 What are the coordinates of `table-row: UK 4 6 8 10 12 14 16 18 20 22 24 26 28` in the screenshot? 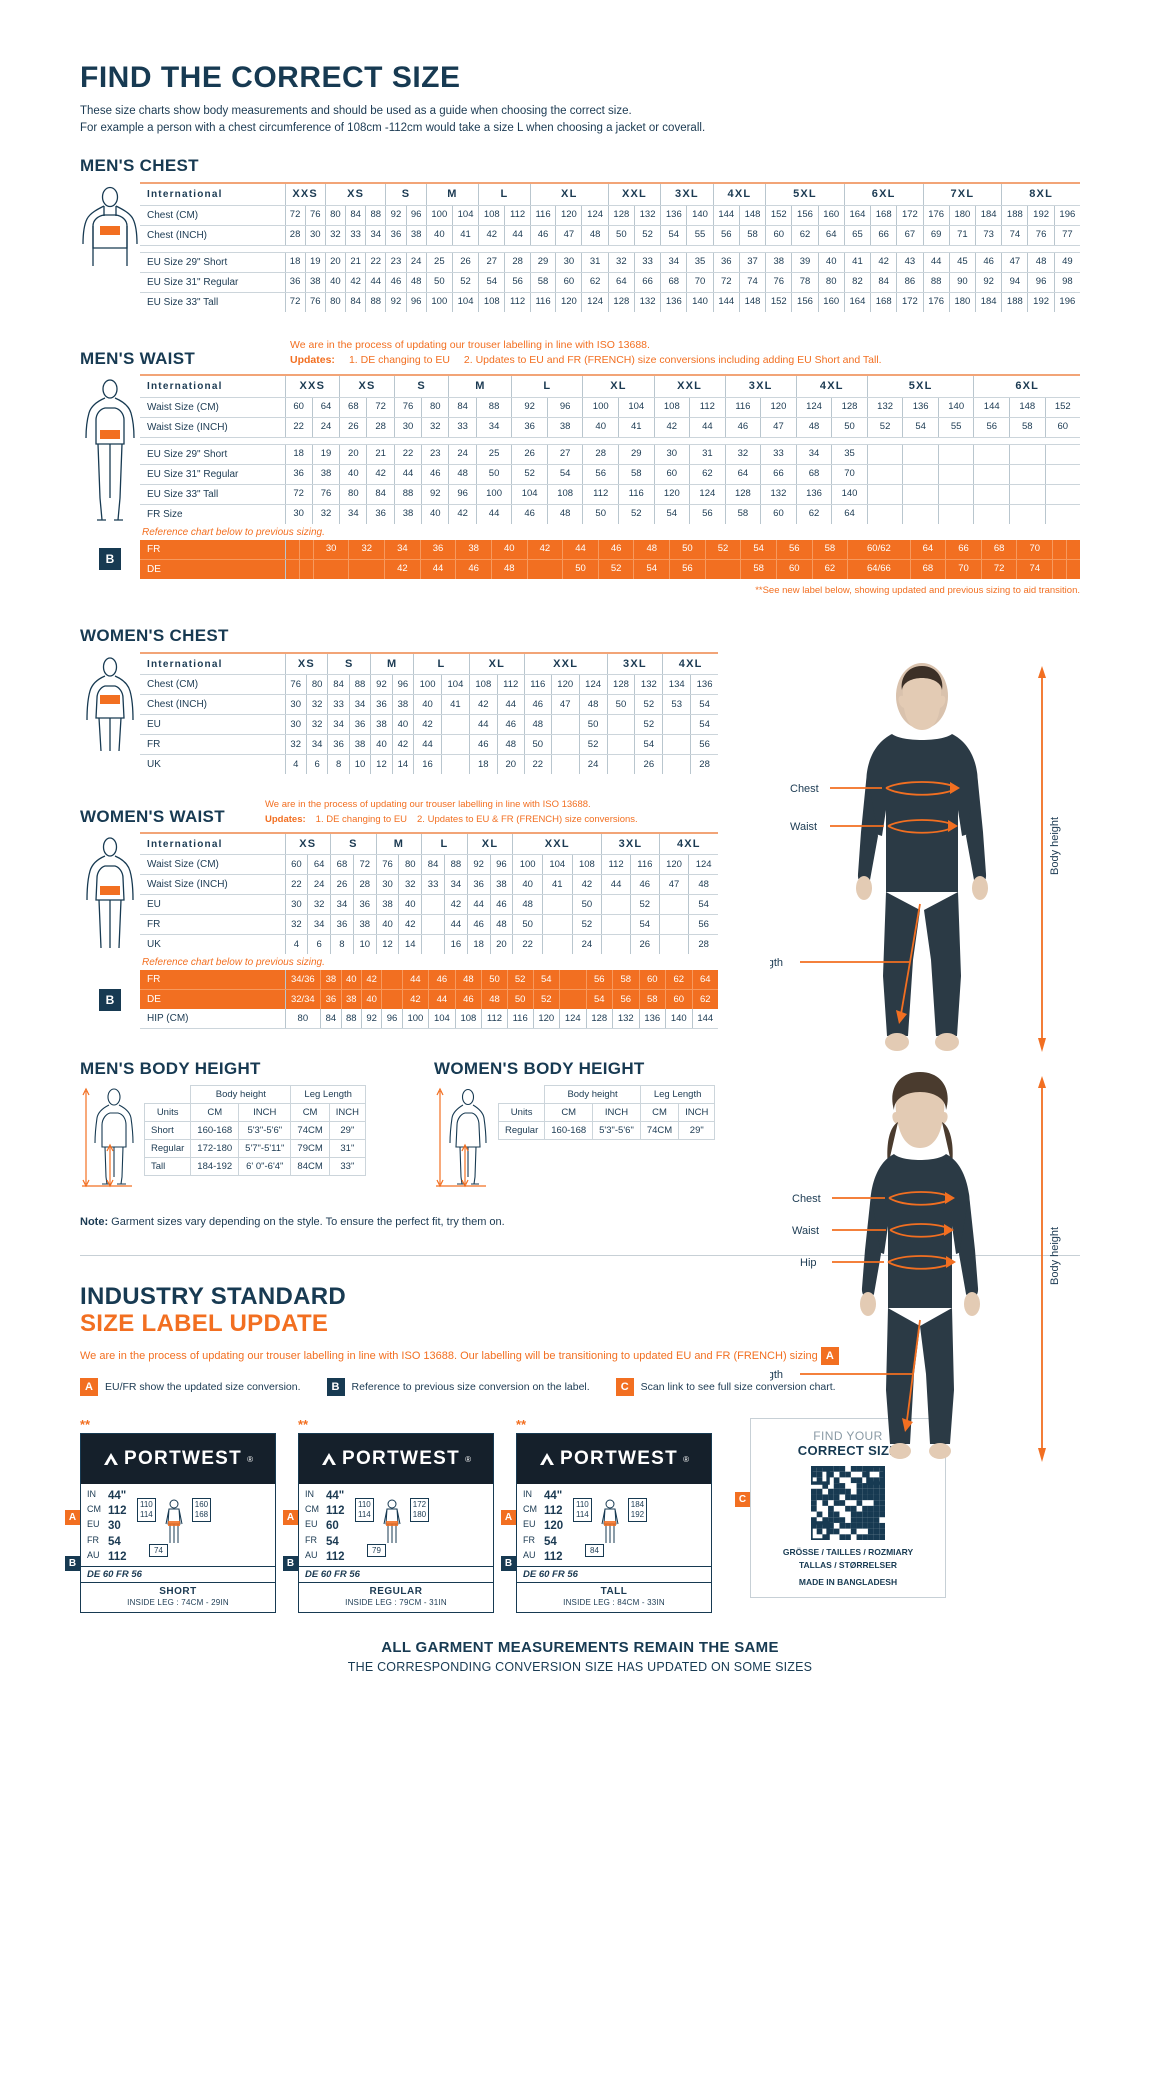 It's located at (429, 944).